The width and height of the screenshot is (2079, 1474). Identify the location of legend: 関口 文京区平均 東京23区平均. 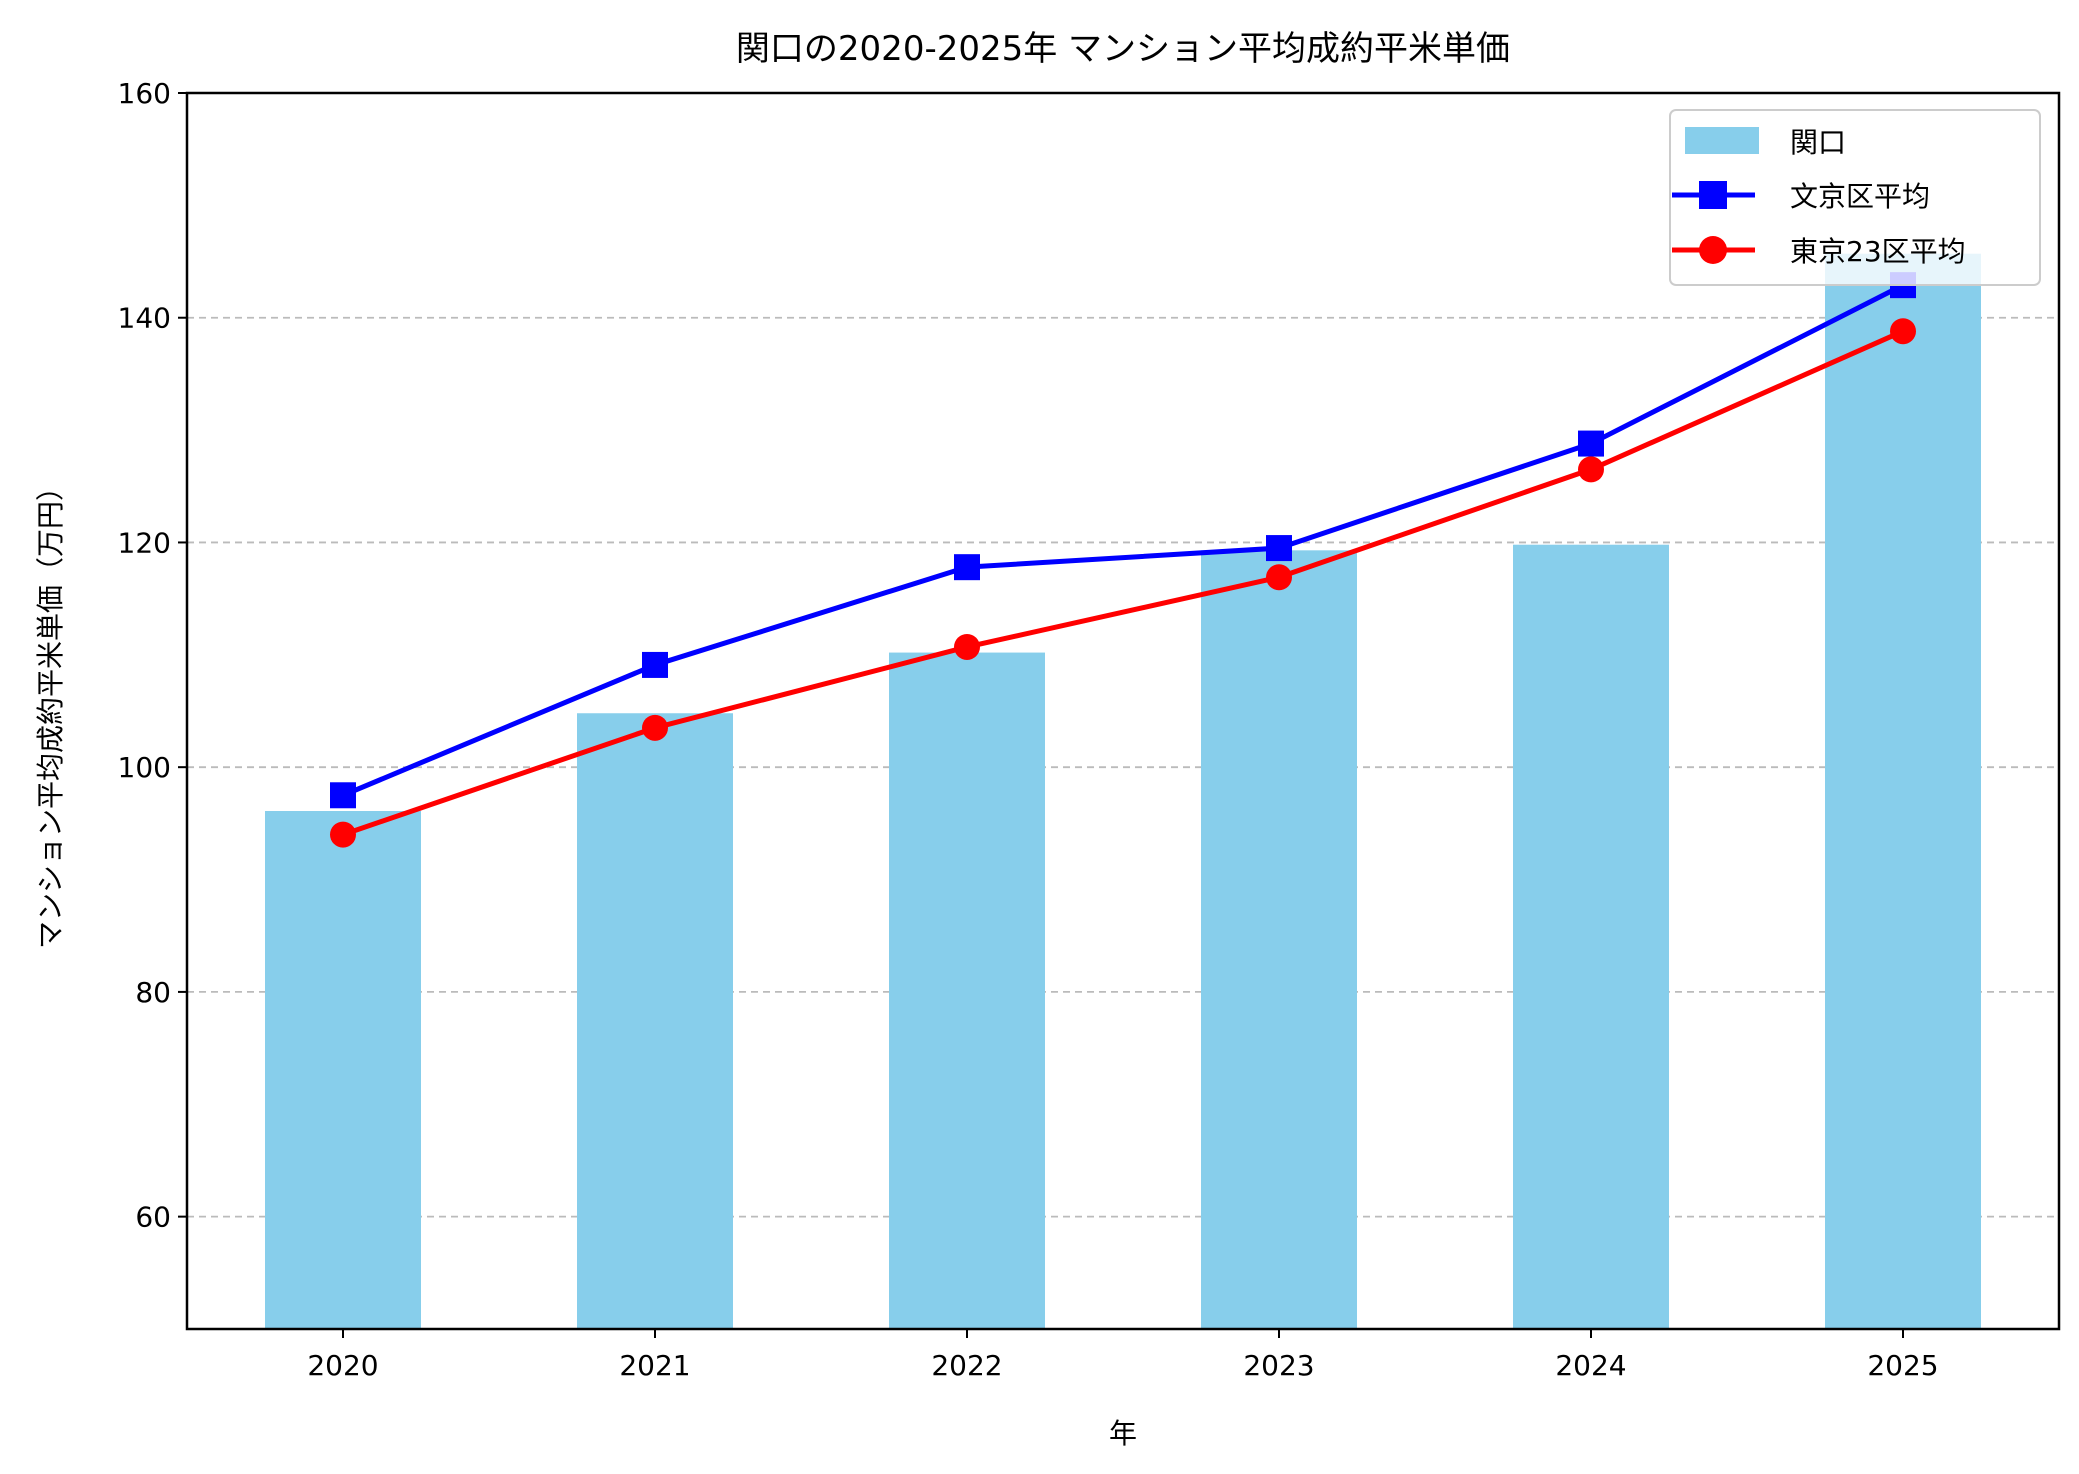
(1855, 197).